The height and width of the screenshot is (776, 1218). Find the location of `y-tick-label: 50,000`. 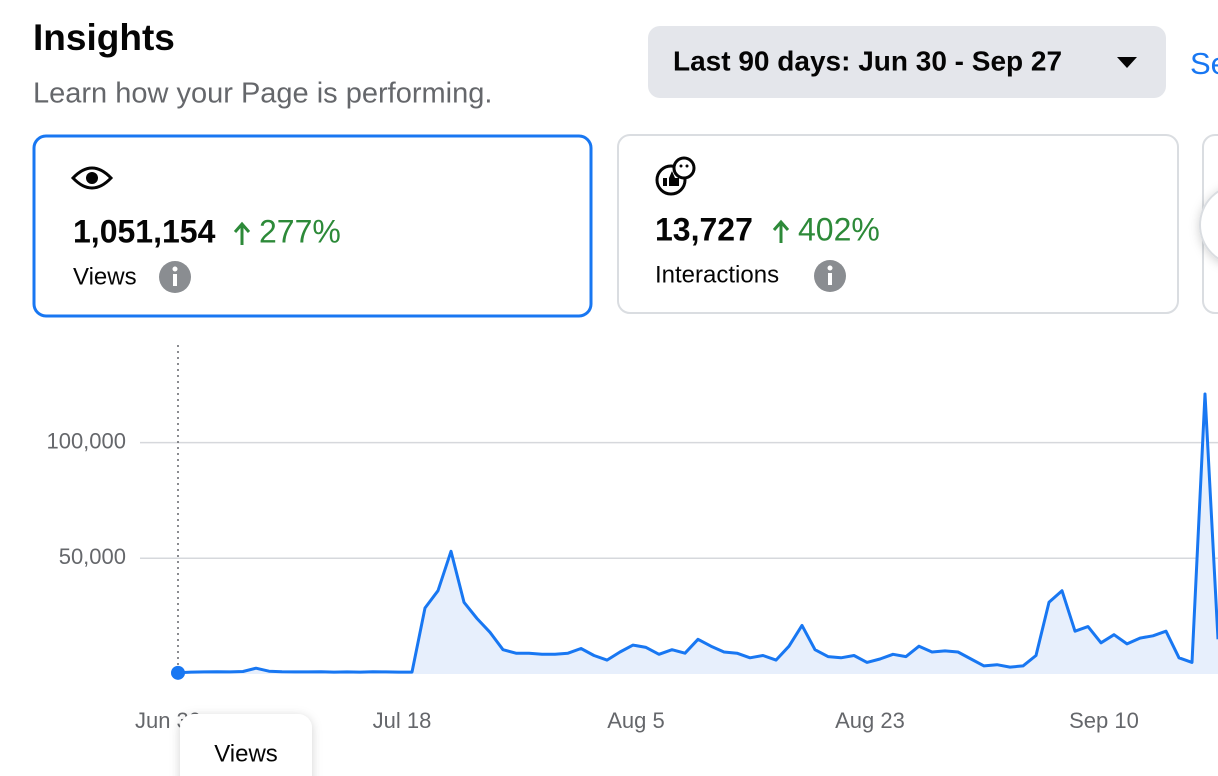

y-tick-label: 50,000 is located at coordinates (92, 556).